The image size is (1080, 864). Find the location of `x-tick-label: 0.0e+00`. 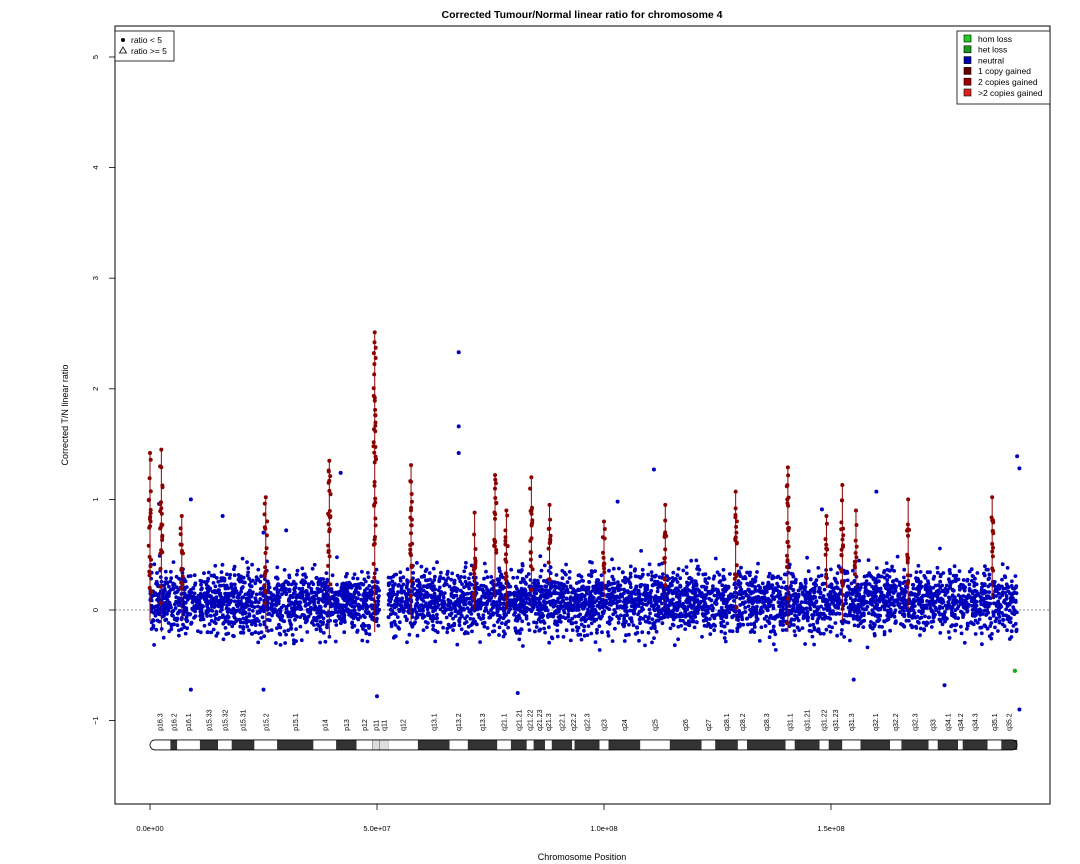

x-tick-label: 0.0e+00 is located at coordinates (149, 828).